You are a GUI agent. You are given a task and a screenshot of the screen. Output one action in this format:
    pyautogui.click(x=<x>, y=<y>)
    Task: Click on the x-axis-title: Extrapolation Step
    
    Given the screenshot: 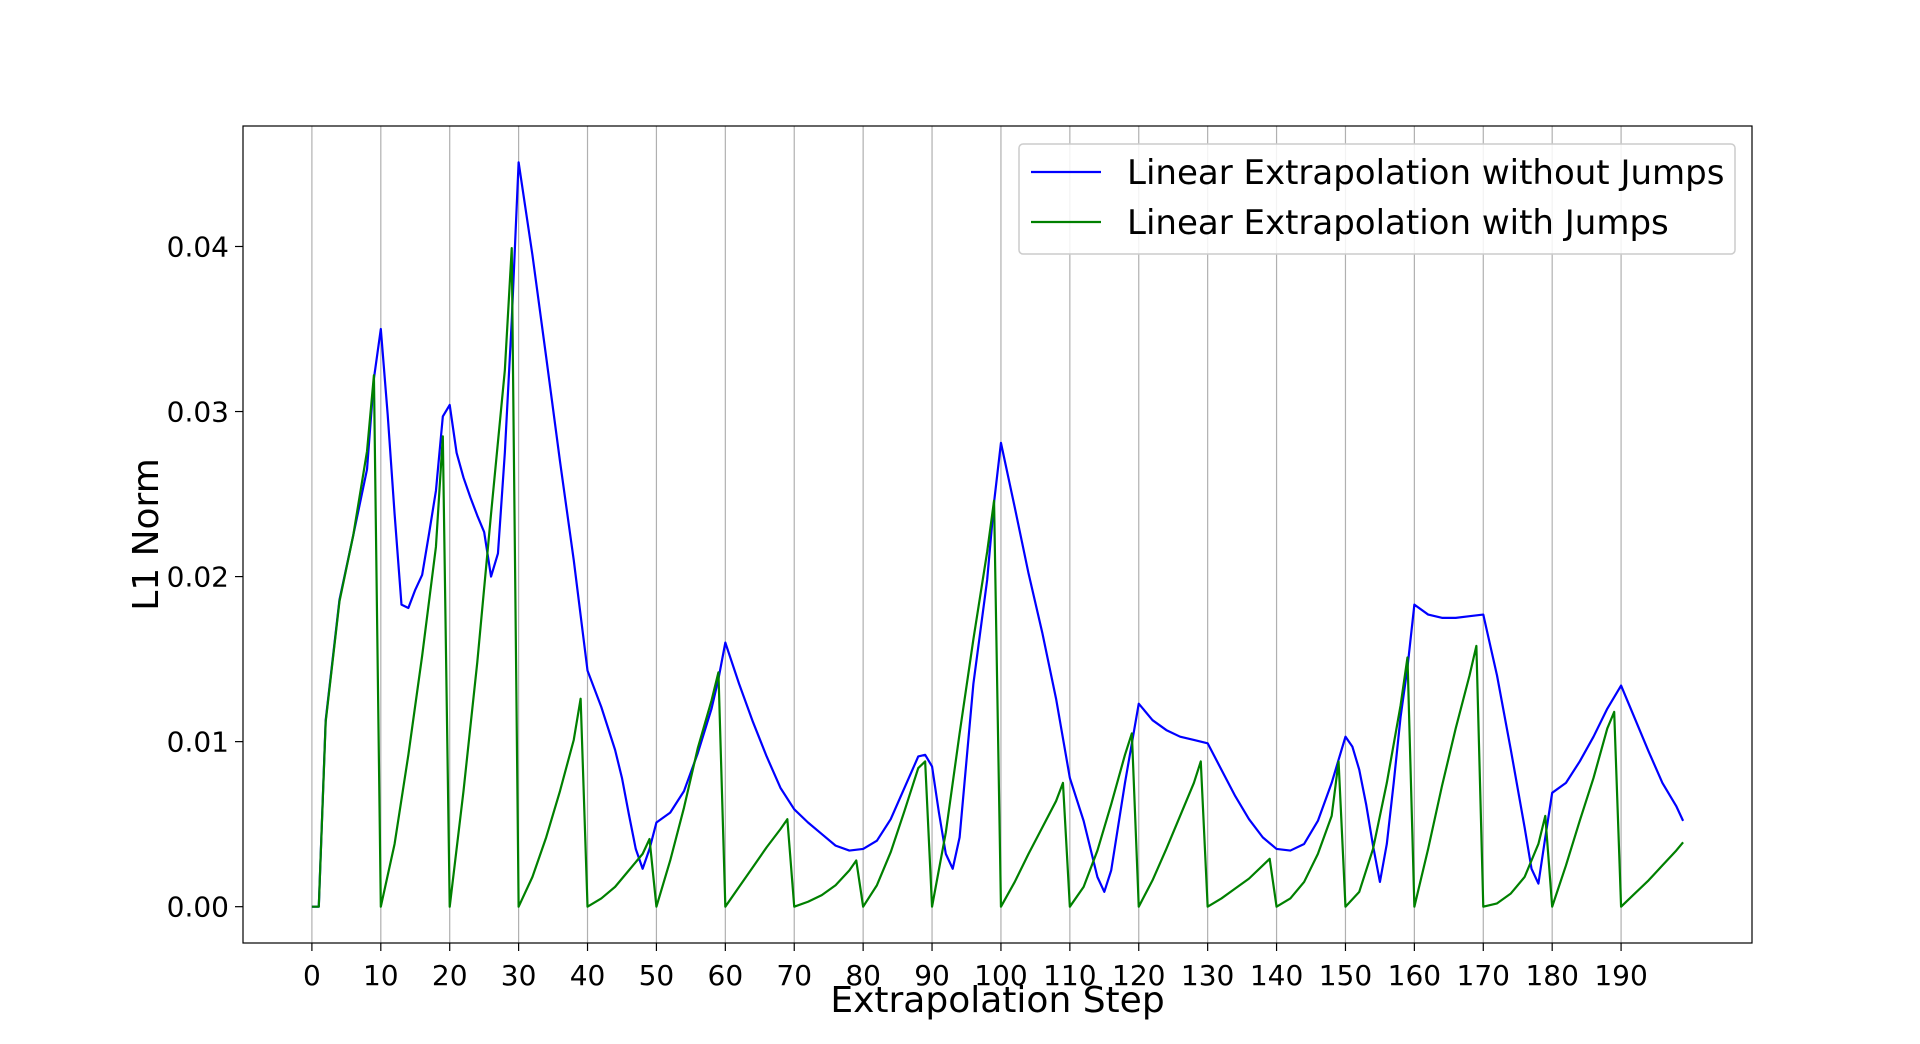 What is the action you would take?
    pyautogui.click(x=997, y=1000)
    